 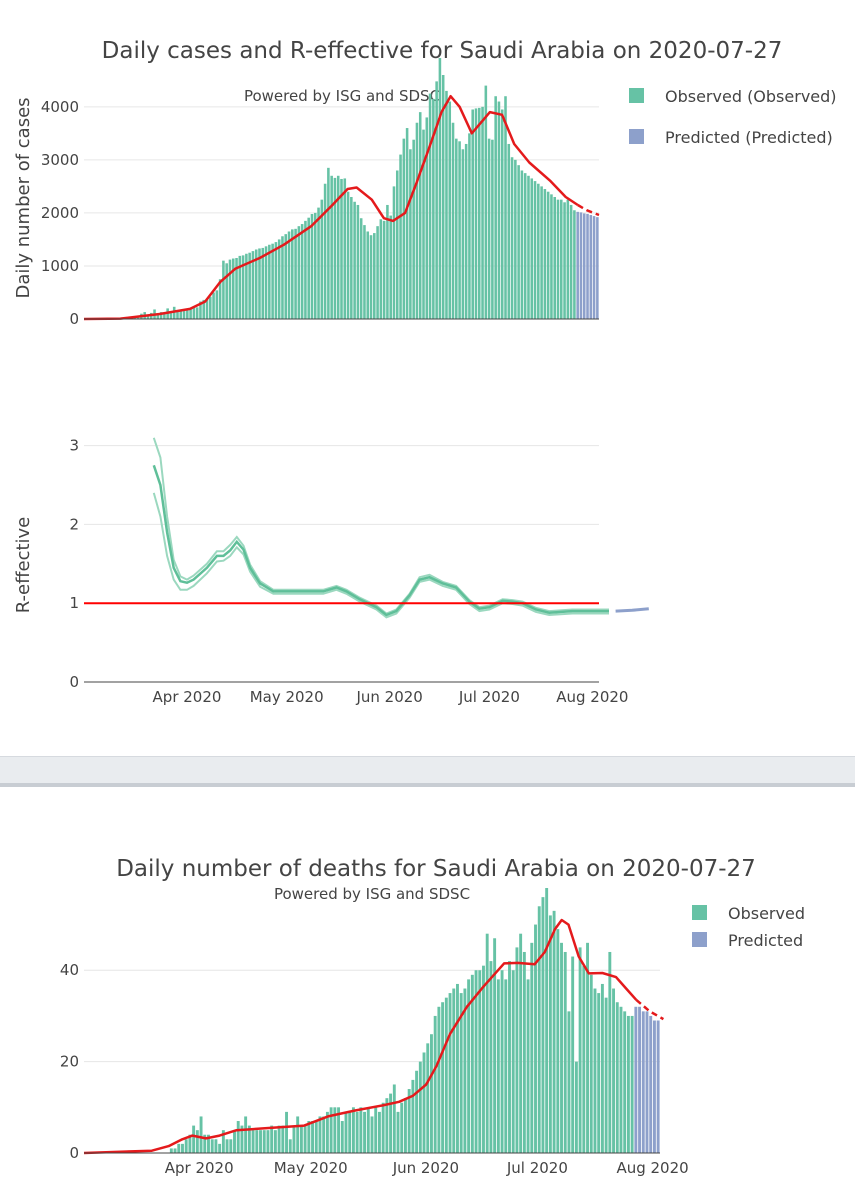 I want to click on y-tick-label: 1000, so click(x=60, y=266).